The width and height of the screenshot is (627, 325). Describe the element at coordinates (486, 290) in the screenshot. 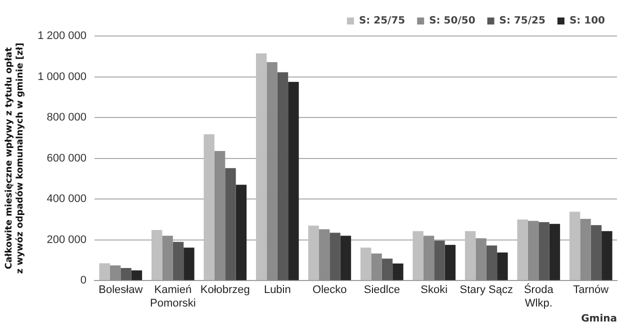

I see `x-tick-label: Stary Sącz` at that location.